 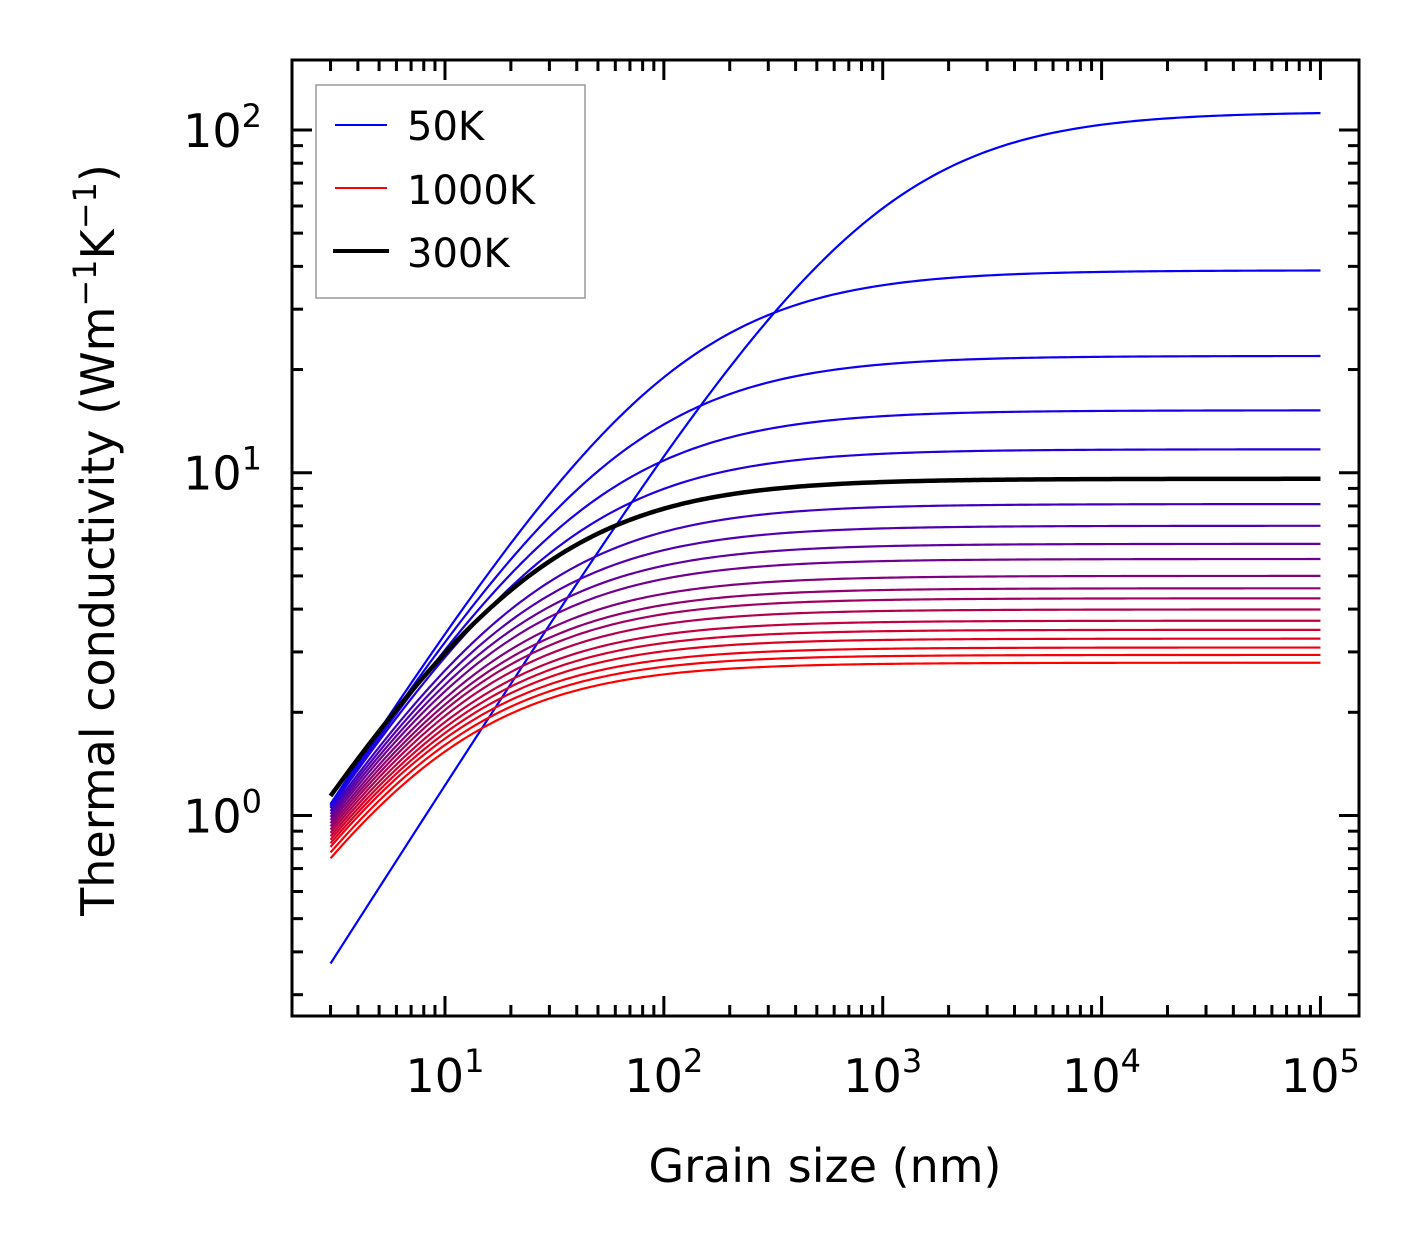 I want to click on legend: 50K 1000K 300K, so click(x=450, y=191).